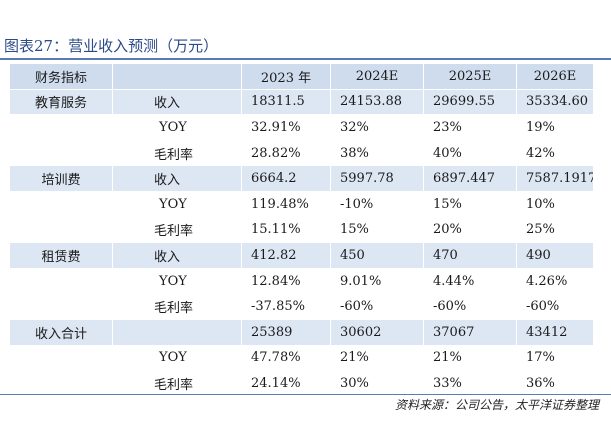 Image resolution: width=611 pixels, height=431 pixels. I want to click on table-row: 毛利率 28.82% 38% 40% 42%, so click(301, 153).